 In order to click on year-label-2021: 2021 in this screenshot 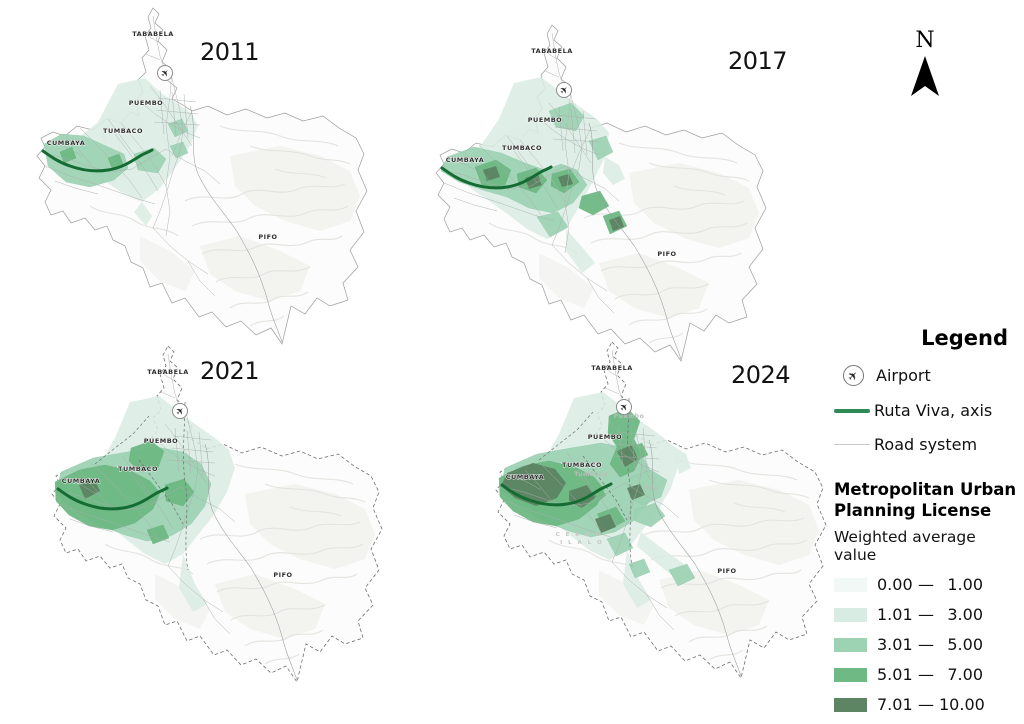, I will do `click(230, 371)`.